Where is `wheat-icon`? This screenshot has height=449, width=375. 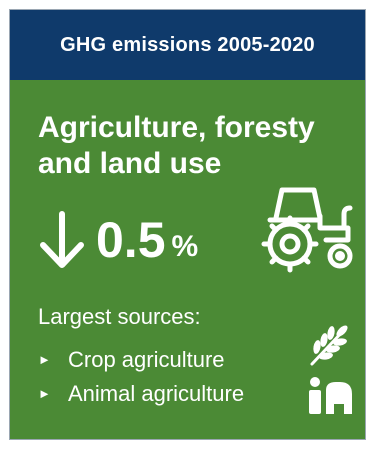
wheat-icon is located at coordinates (329, 345).